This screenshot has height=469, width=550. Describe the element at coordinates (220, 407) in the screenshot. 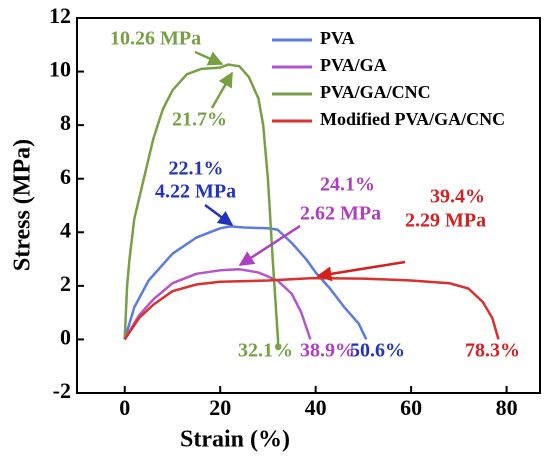

I see `x-tick-label: 20` at that location.